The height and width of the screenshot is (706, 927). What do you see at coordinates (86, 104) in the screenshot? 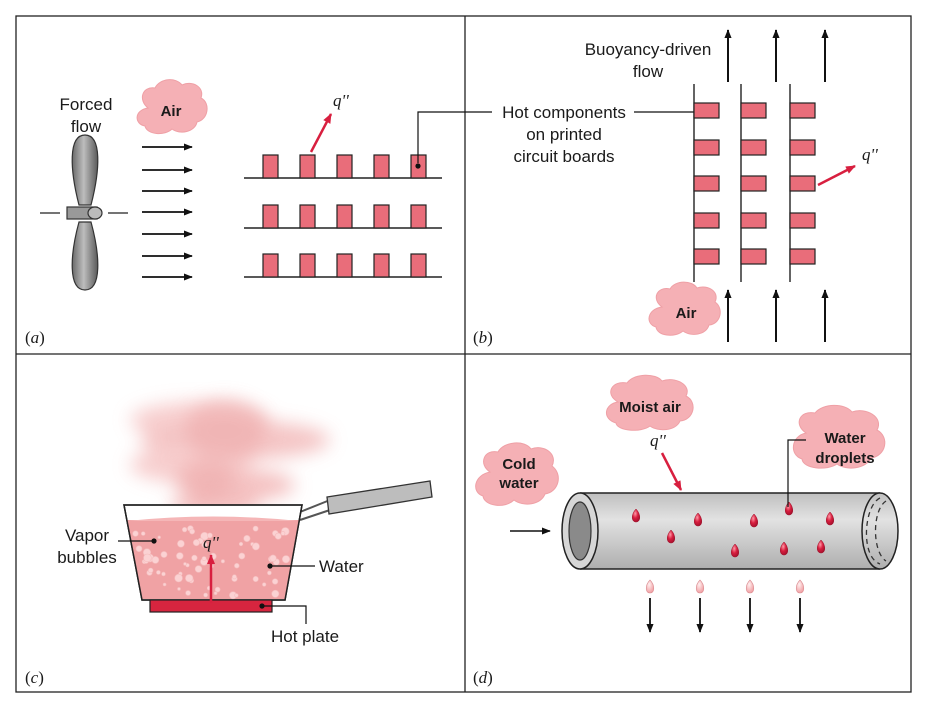
I see `forced-flow-label-1: Forced` at bounding box center [86, 104].